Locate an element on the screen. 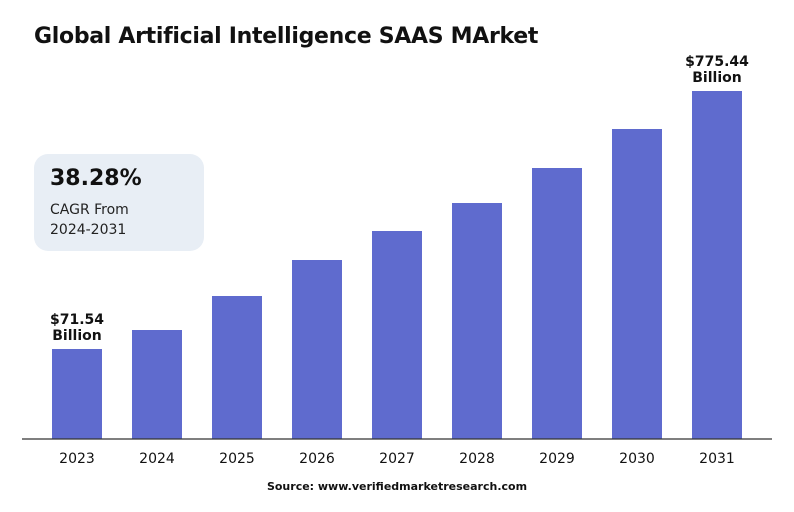  x-tick-label-2023: 2023 is located at coordinates (77, 459).